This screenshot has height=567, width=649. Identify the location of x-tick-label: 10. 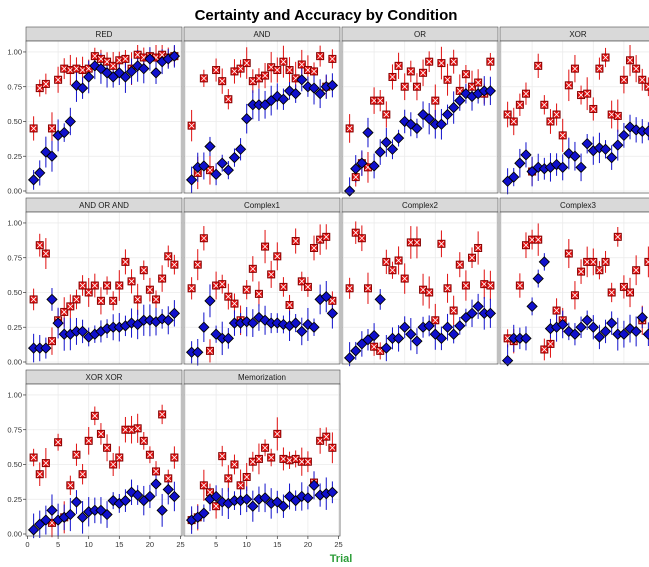
(89, 544).